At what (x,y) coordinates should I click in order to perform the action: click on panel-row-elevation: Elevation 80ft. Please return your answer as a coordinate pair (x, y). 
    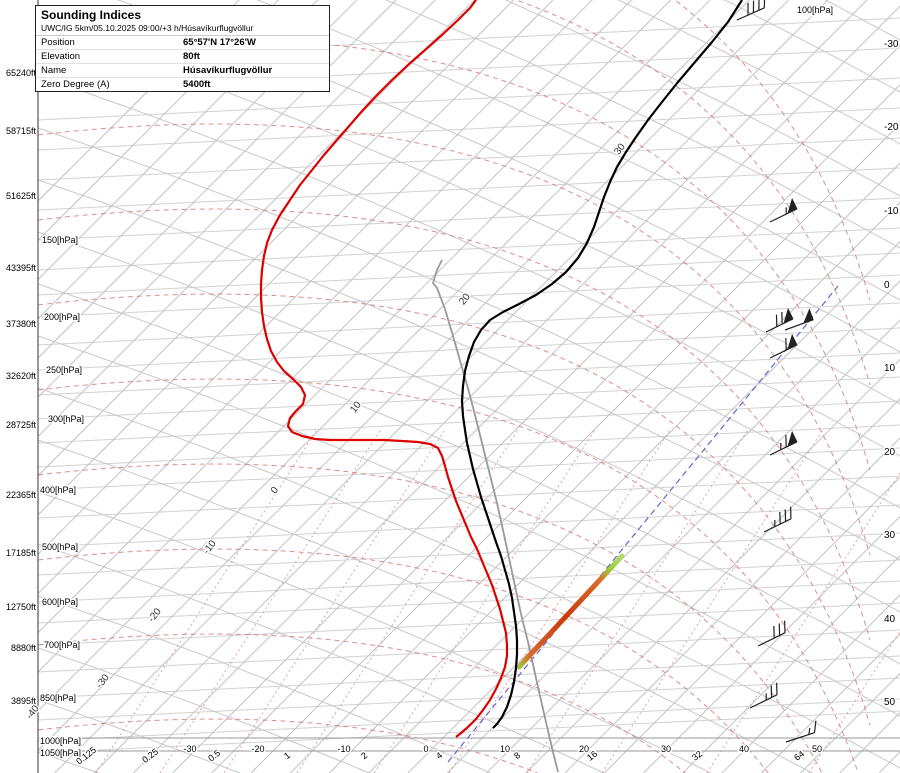
    Looking at the image, I should click on (182, 57).